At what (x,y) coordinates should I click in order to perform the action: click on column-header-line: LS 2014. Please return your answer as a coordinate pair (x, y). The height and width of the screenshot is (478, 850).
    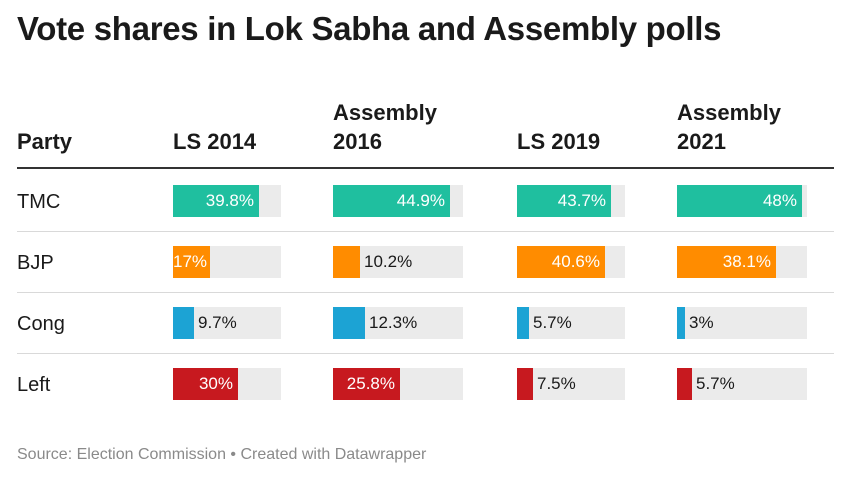
    Looking at the image, I should click on (215, 141).